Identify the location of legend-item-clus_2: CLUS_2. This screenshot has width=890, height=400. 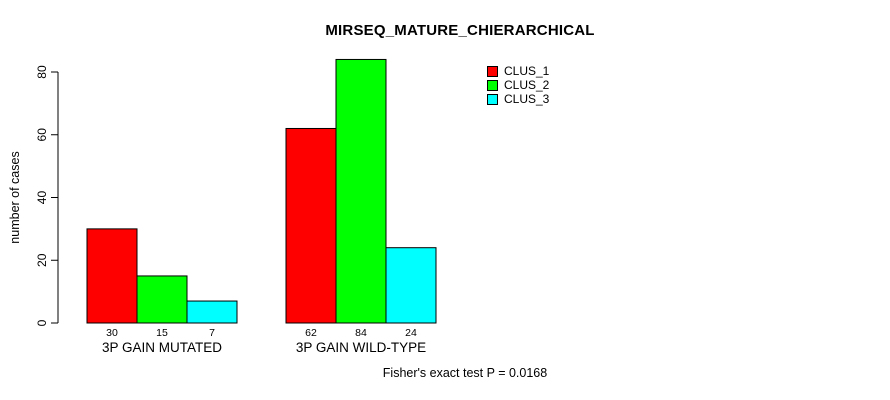
(518, 85).